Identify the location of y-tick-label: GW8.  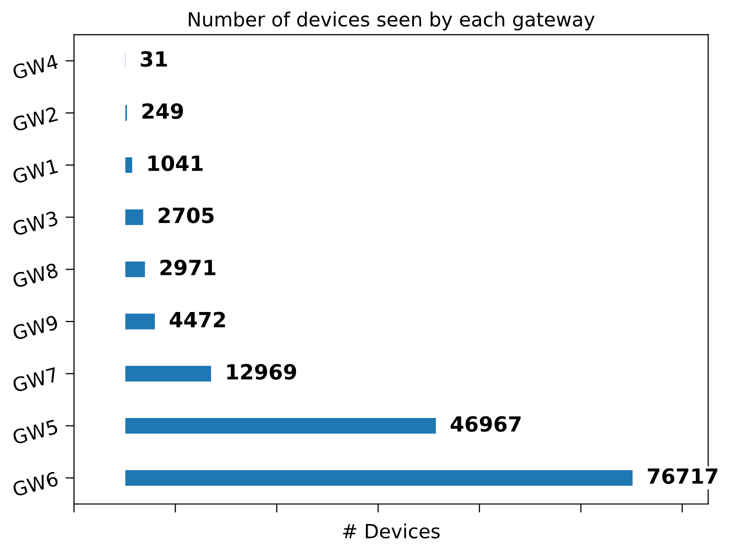
(35, 275).